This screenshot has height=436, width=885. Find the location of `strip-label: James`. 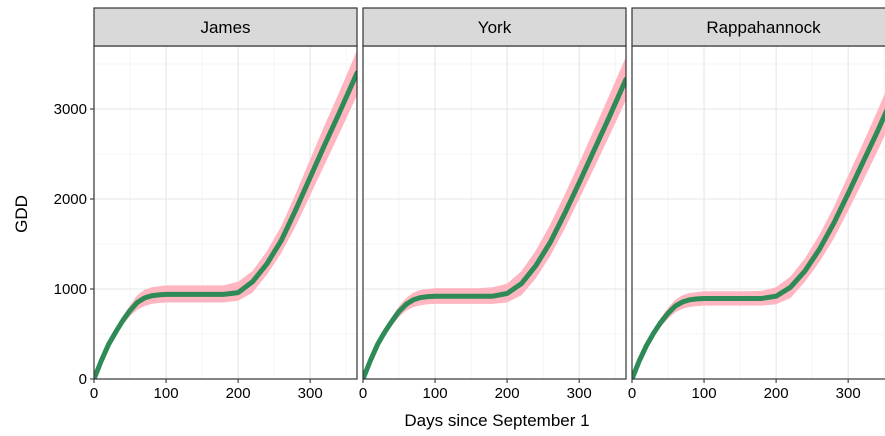

strip-label: James is located at coordinates (225, 27).